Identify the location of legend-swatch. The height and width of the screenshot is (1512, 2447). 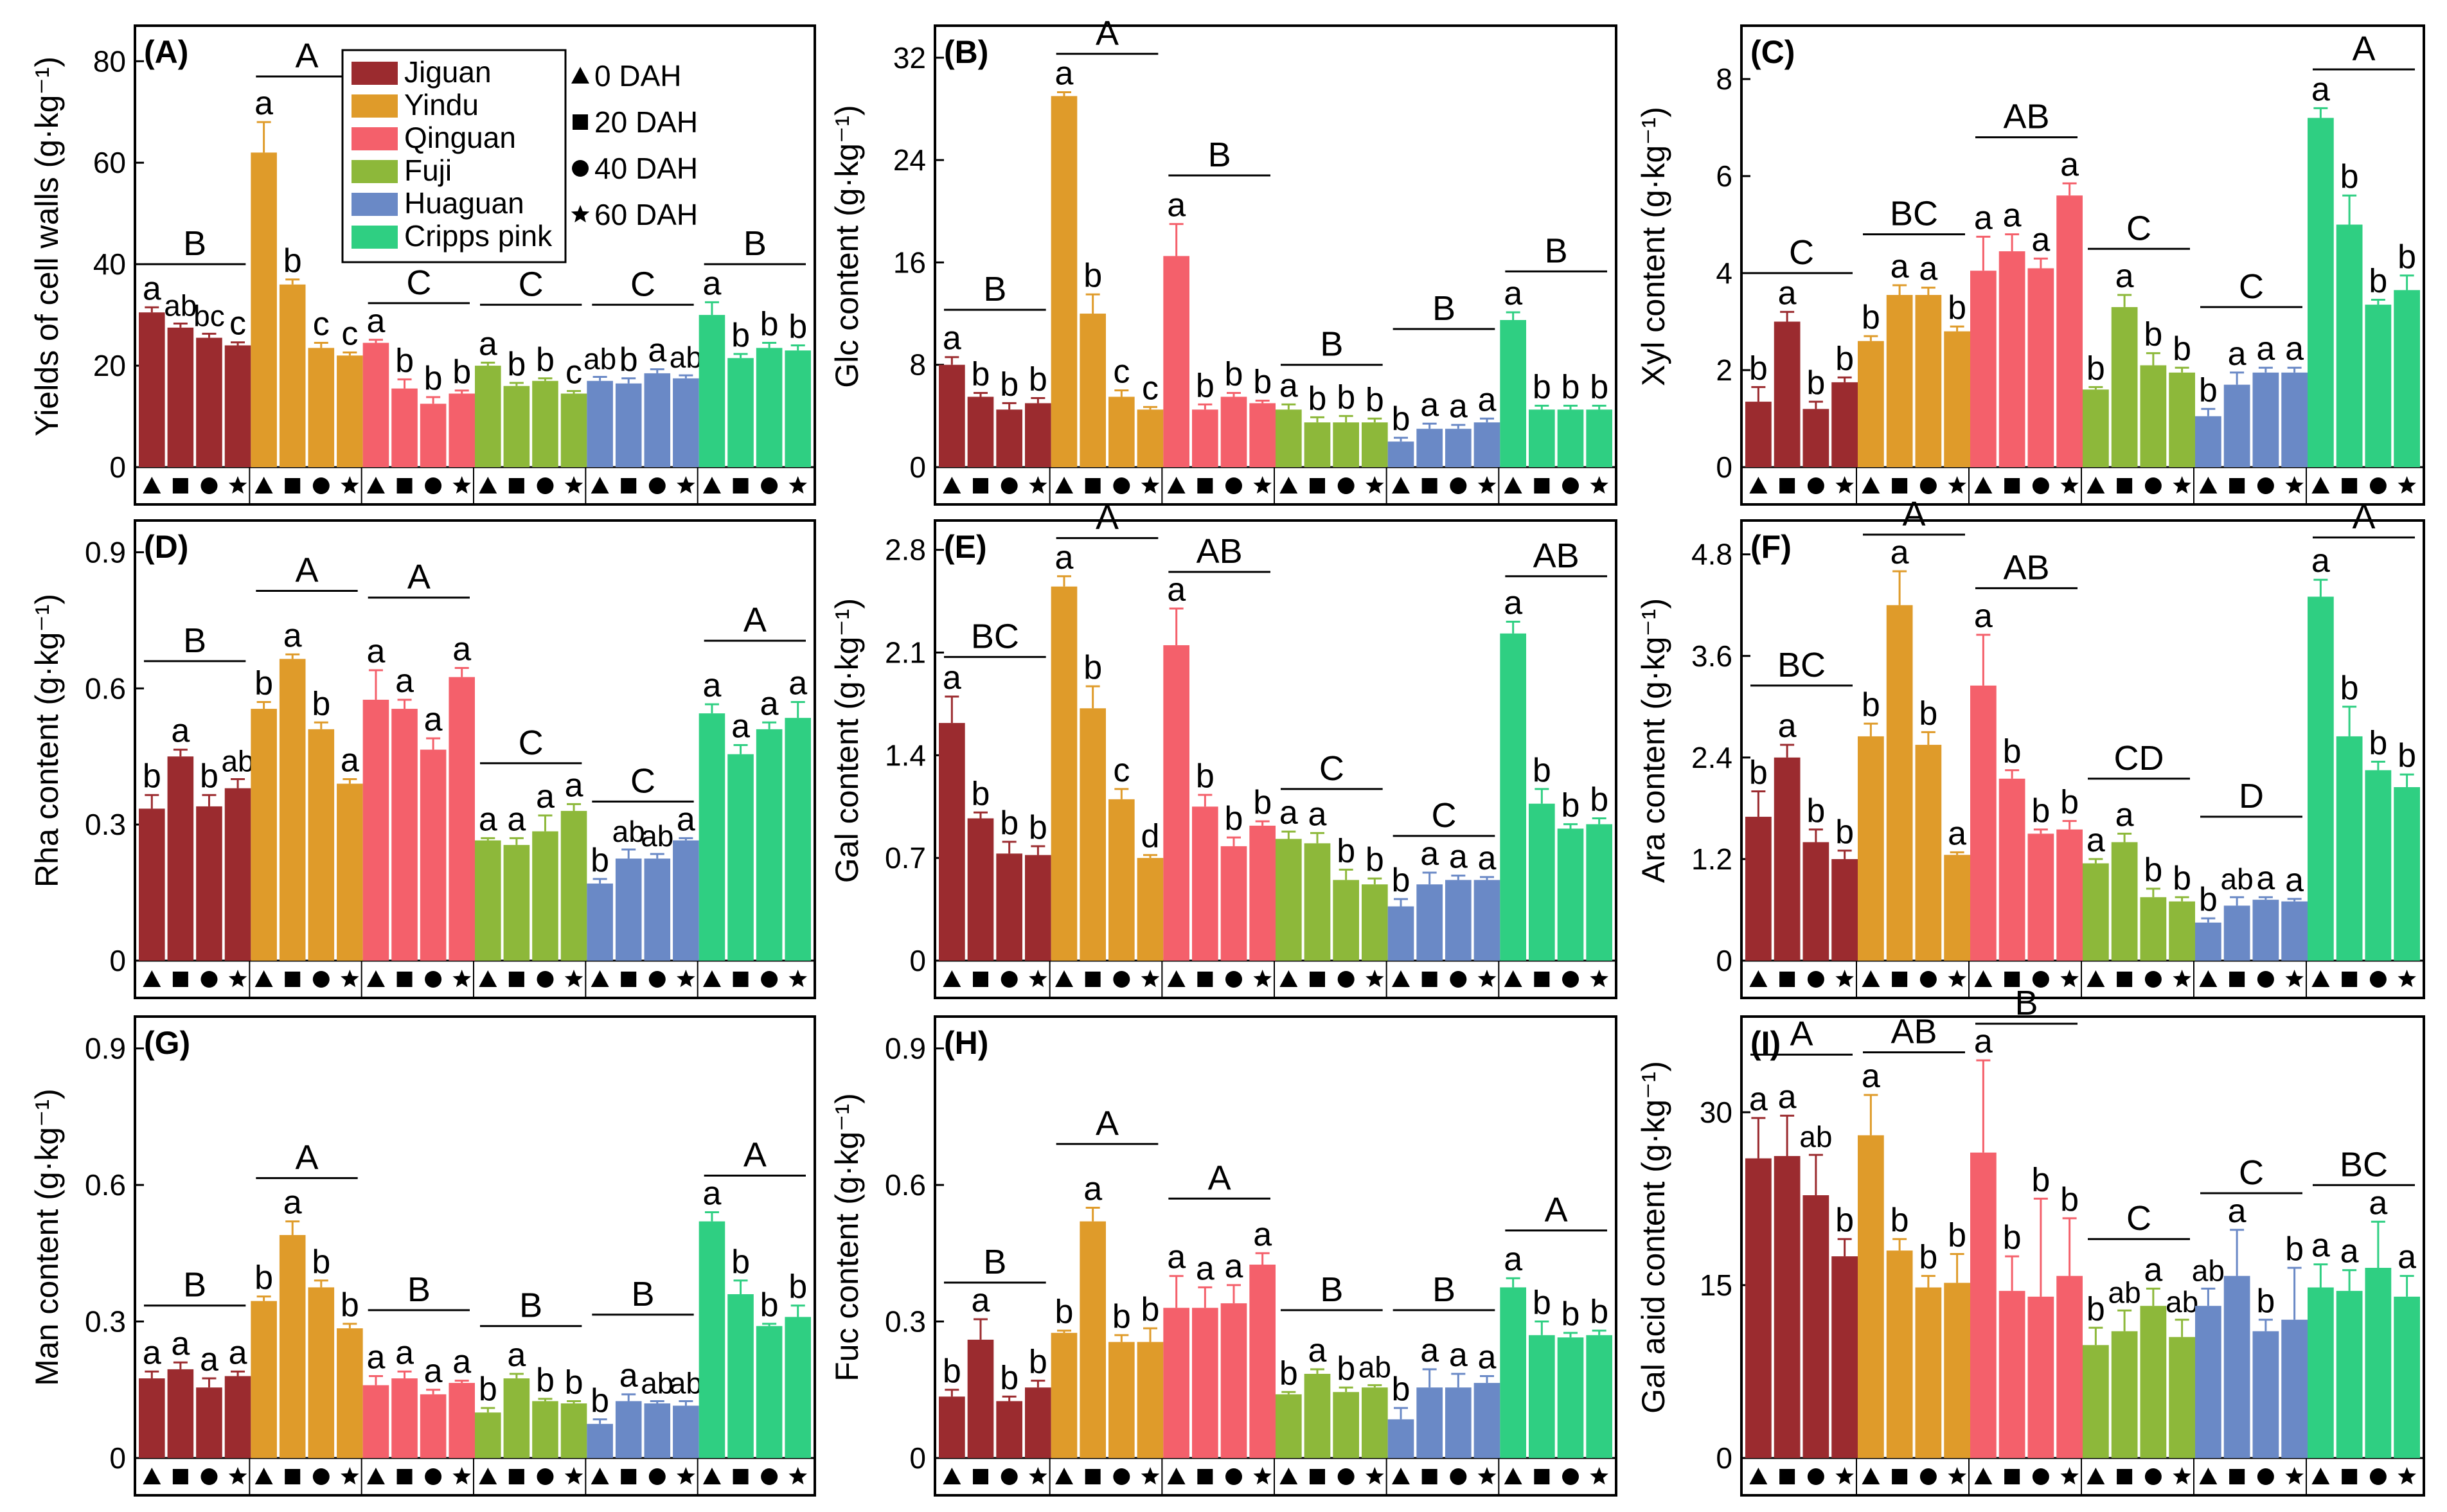
(375, 237).